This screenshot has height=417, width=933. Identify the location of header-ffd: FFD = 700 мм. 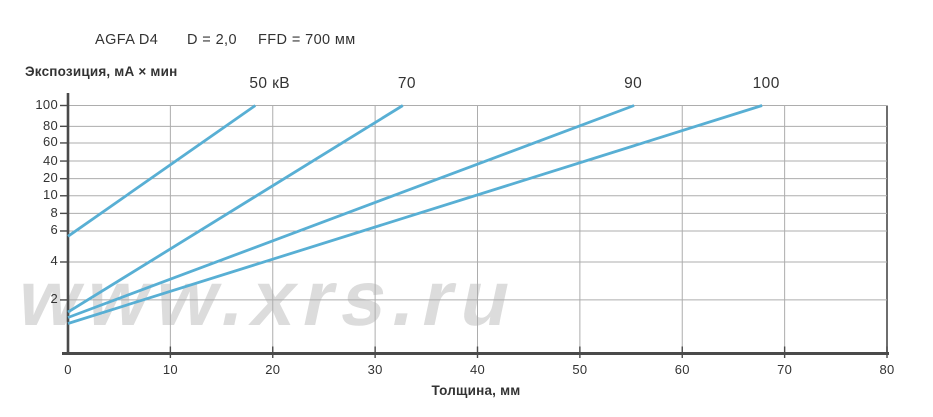
(307, 40).